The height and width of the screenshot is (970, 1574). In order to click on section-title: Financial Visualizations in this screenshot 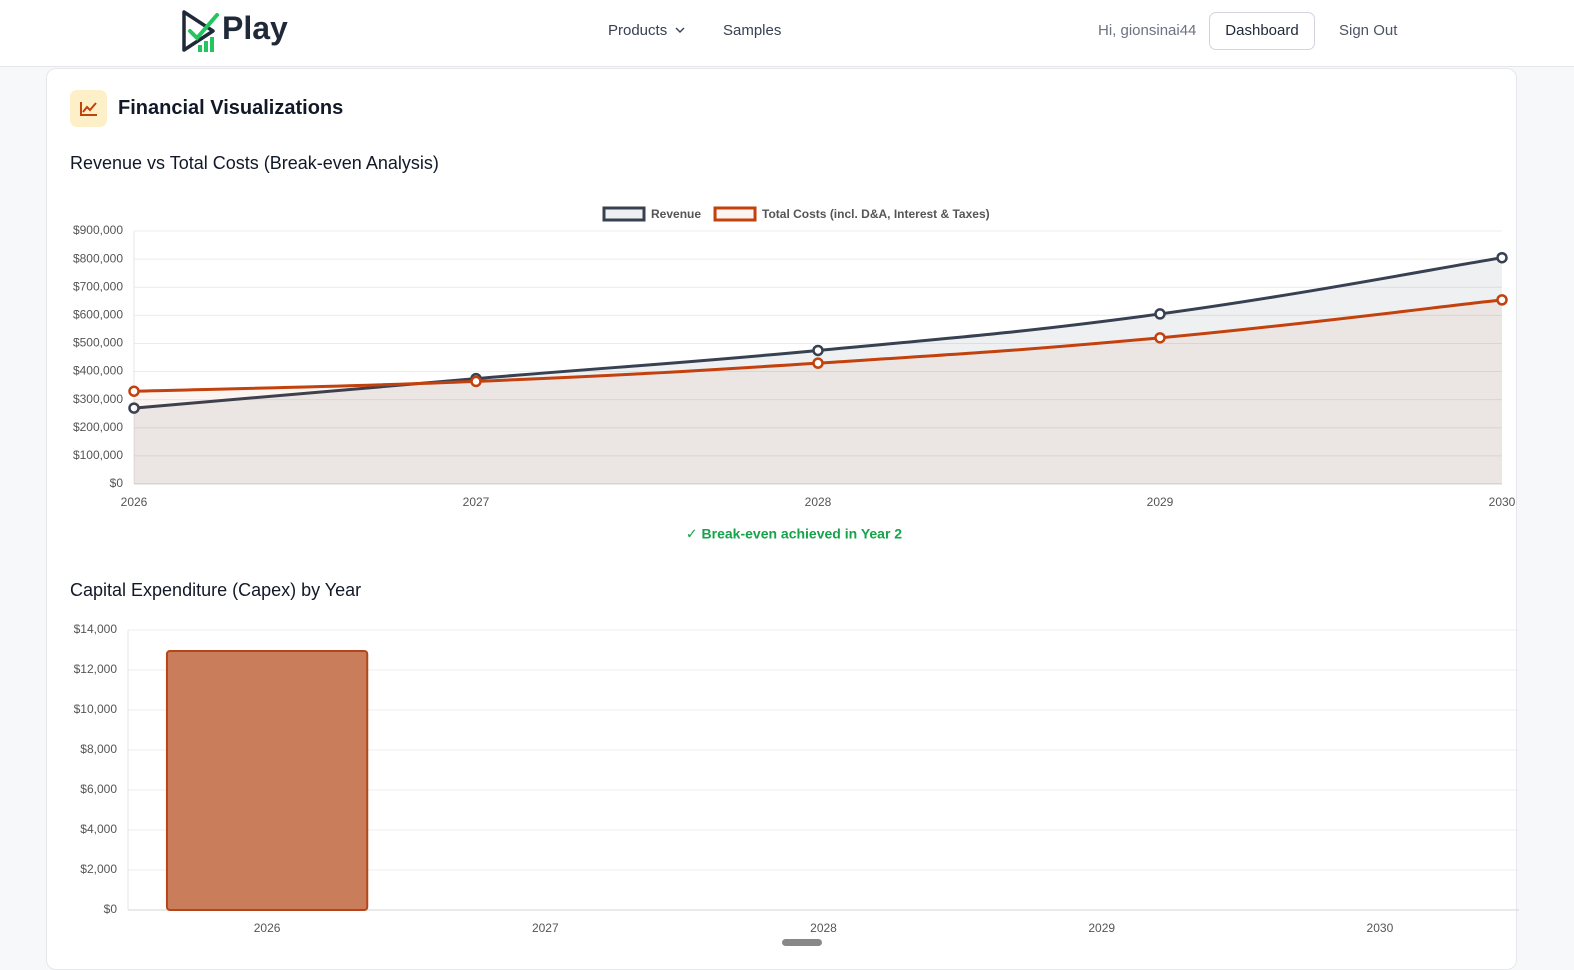, I will do `click(231, 108)`.